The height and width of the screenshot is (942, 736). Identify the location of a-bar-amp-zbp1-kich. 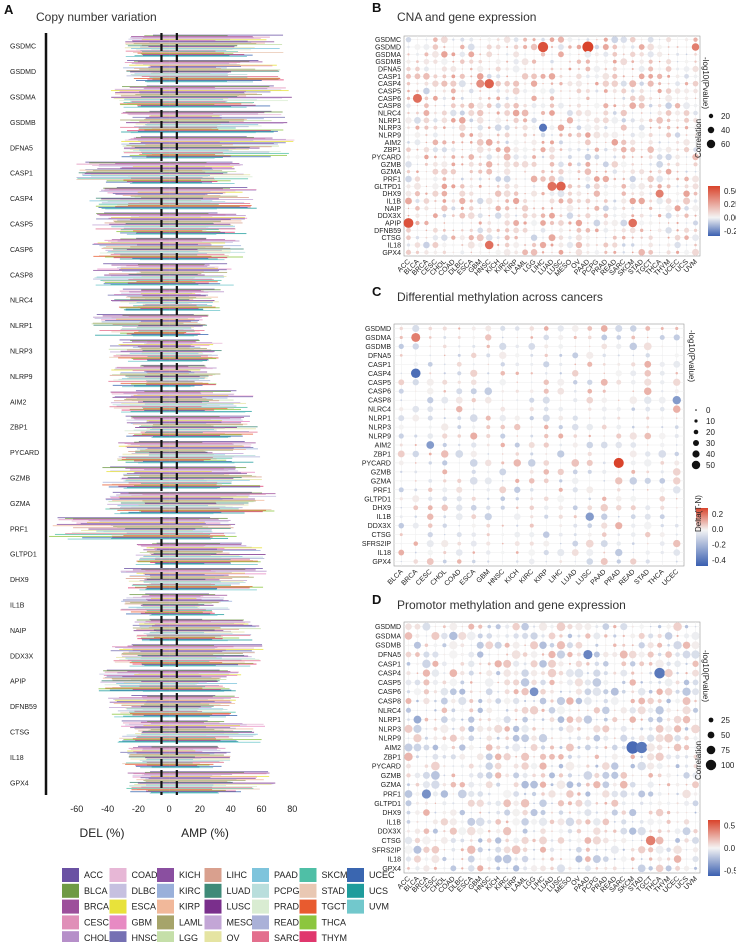
(205, 423).